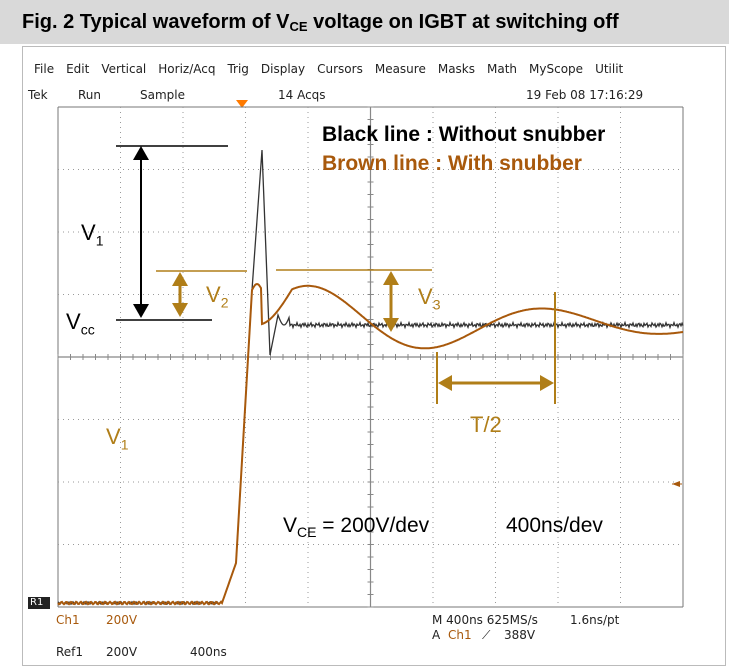 The width and height of the screenshot is (729, 671). What do you see at coordinates (373, 525) in the screenshot?
I see `scale-value: = 200V/dev` at bounding box center [373, 525].